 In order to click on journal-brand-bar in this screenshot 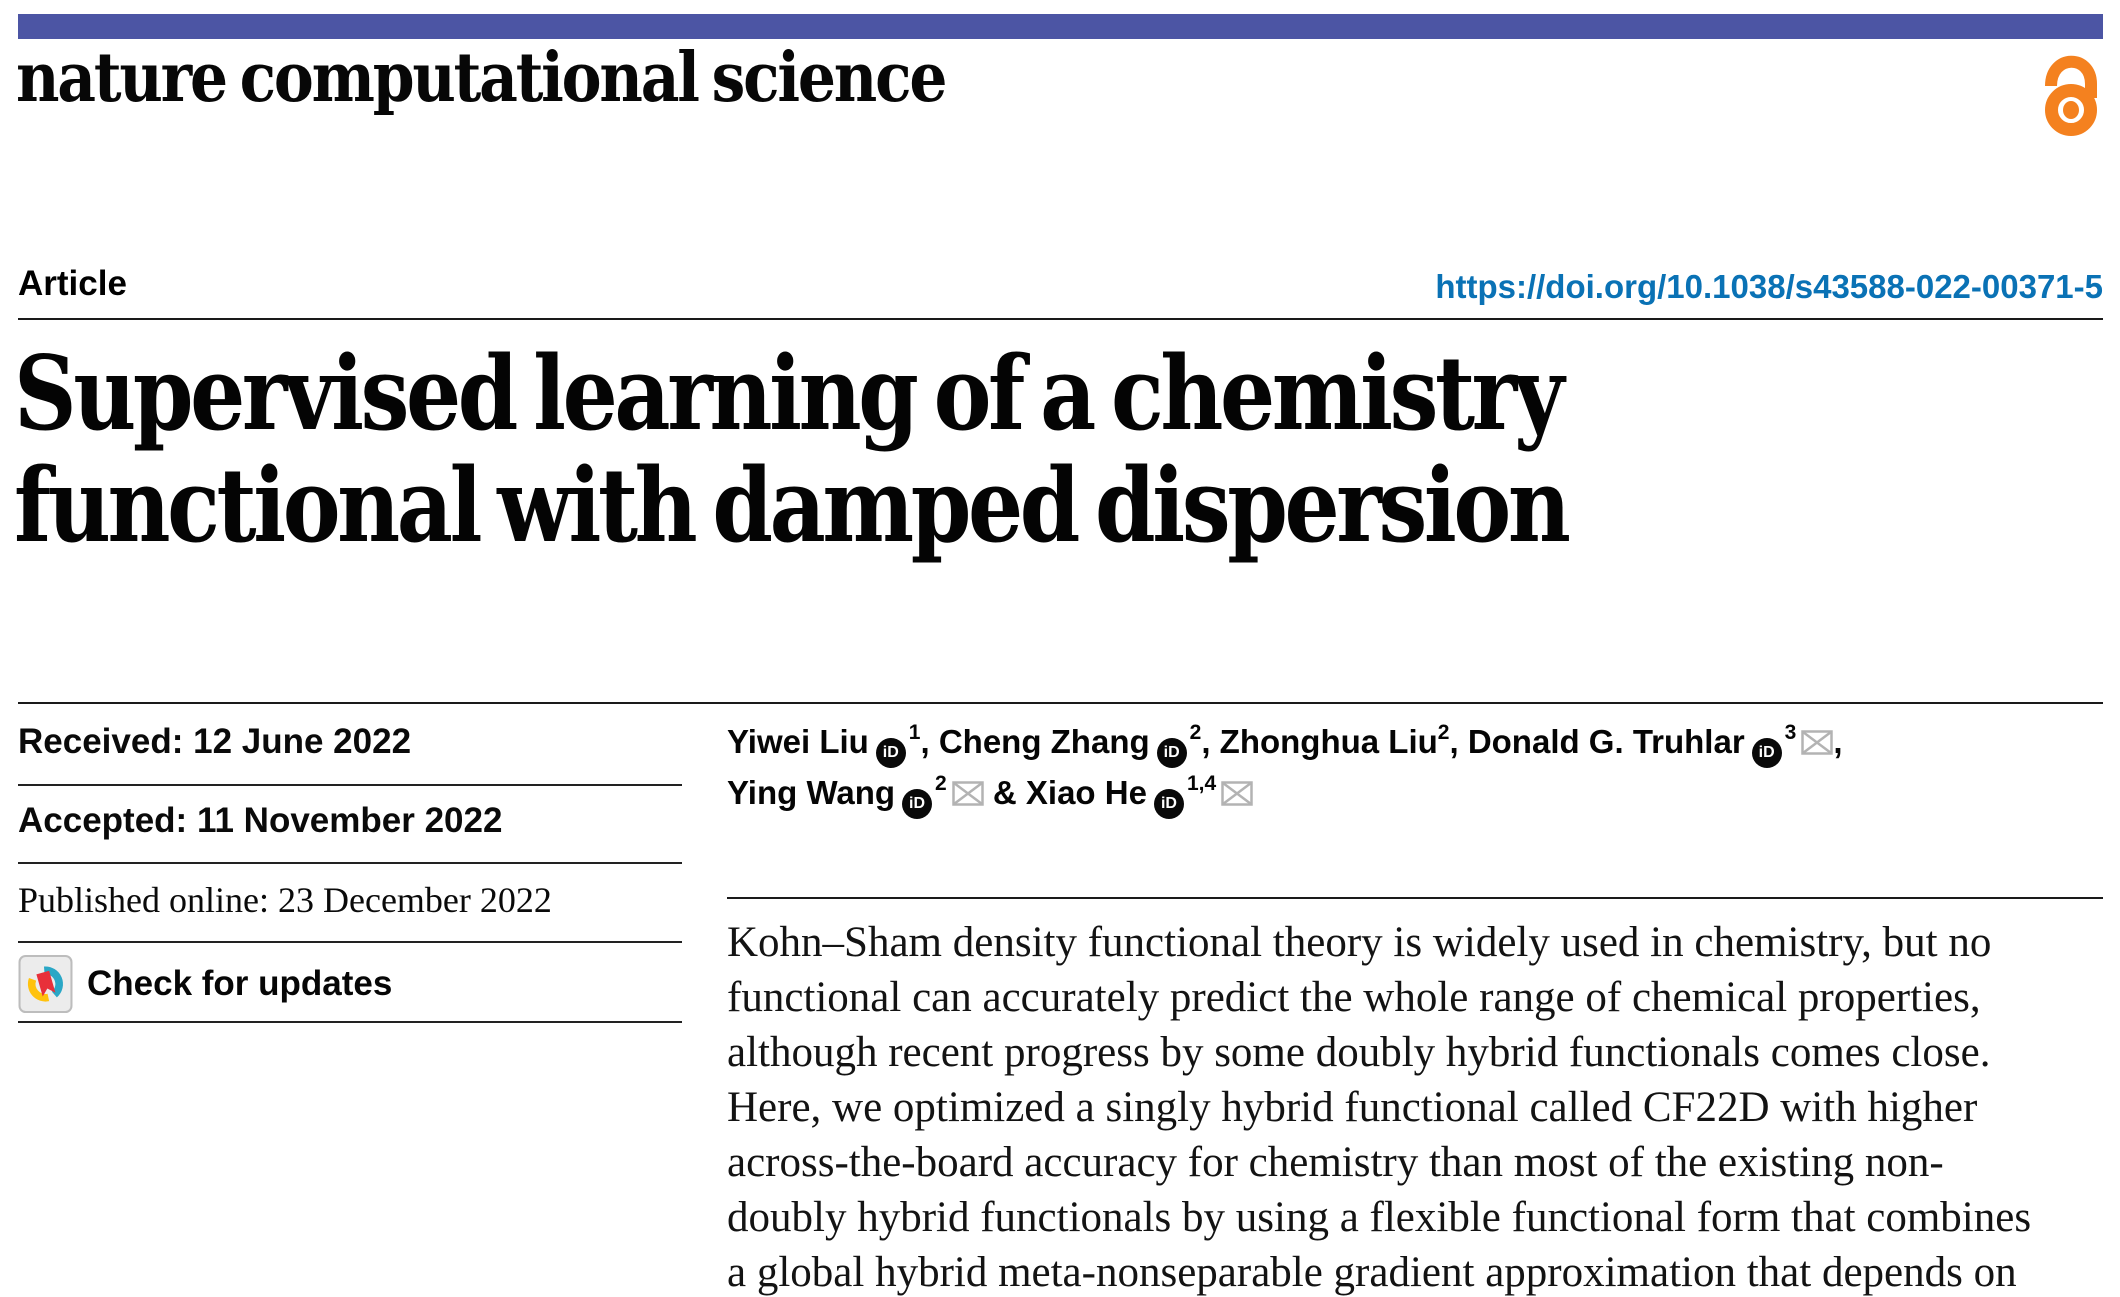, I will do `click(1060, 26)`.